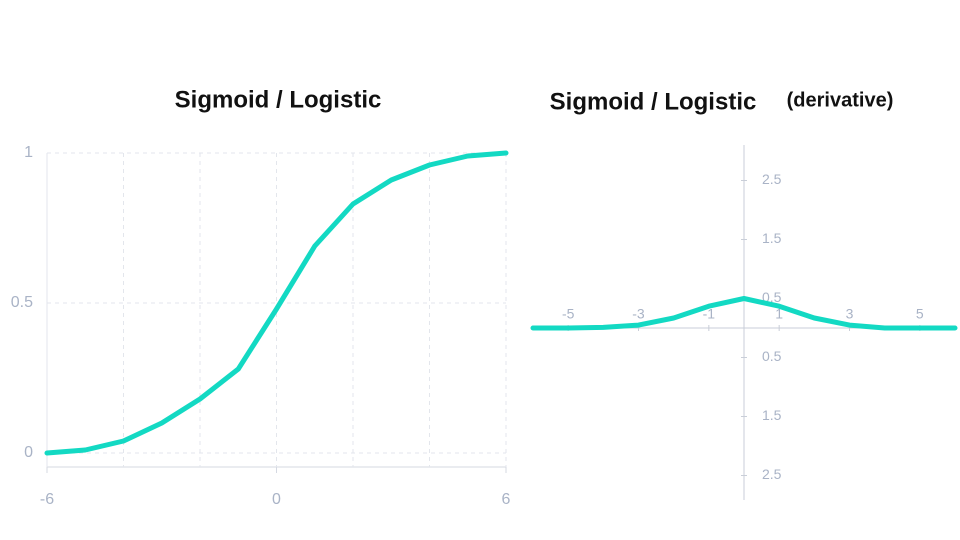 The width and height of the screenshot is (960, 540). What do you see at coordinates (850, 314) in the screenshot?
I see `x-tick-label: 3` at bounding box center [850, 314].